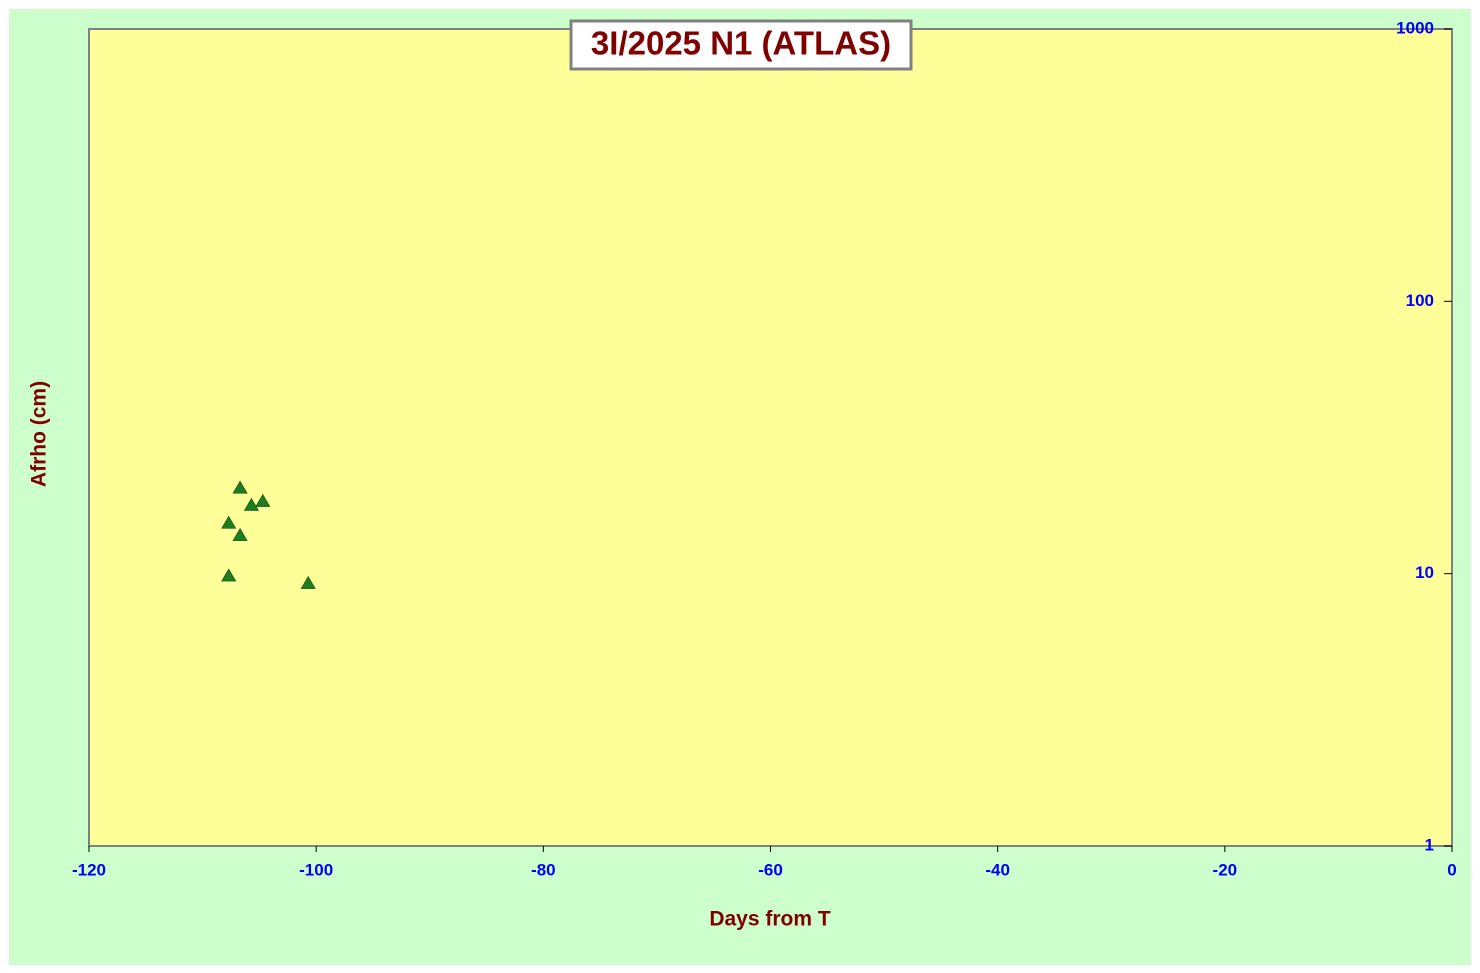 The width and height of the screenshot is (1480, 973). What do you see at coordinates (39, 434) in the screenshot?
I see `y-axis-label: Afrho (cm)` at bounding box center [39, 434].